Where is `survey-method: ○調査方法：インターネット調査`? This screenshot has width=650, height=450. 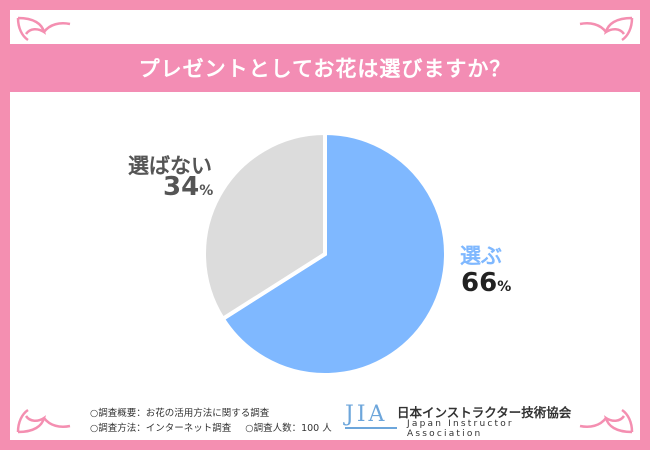
survey-method: ○調査方法：インターネット調査 is located at coordinates (161, 428).